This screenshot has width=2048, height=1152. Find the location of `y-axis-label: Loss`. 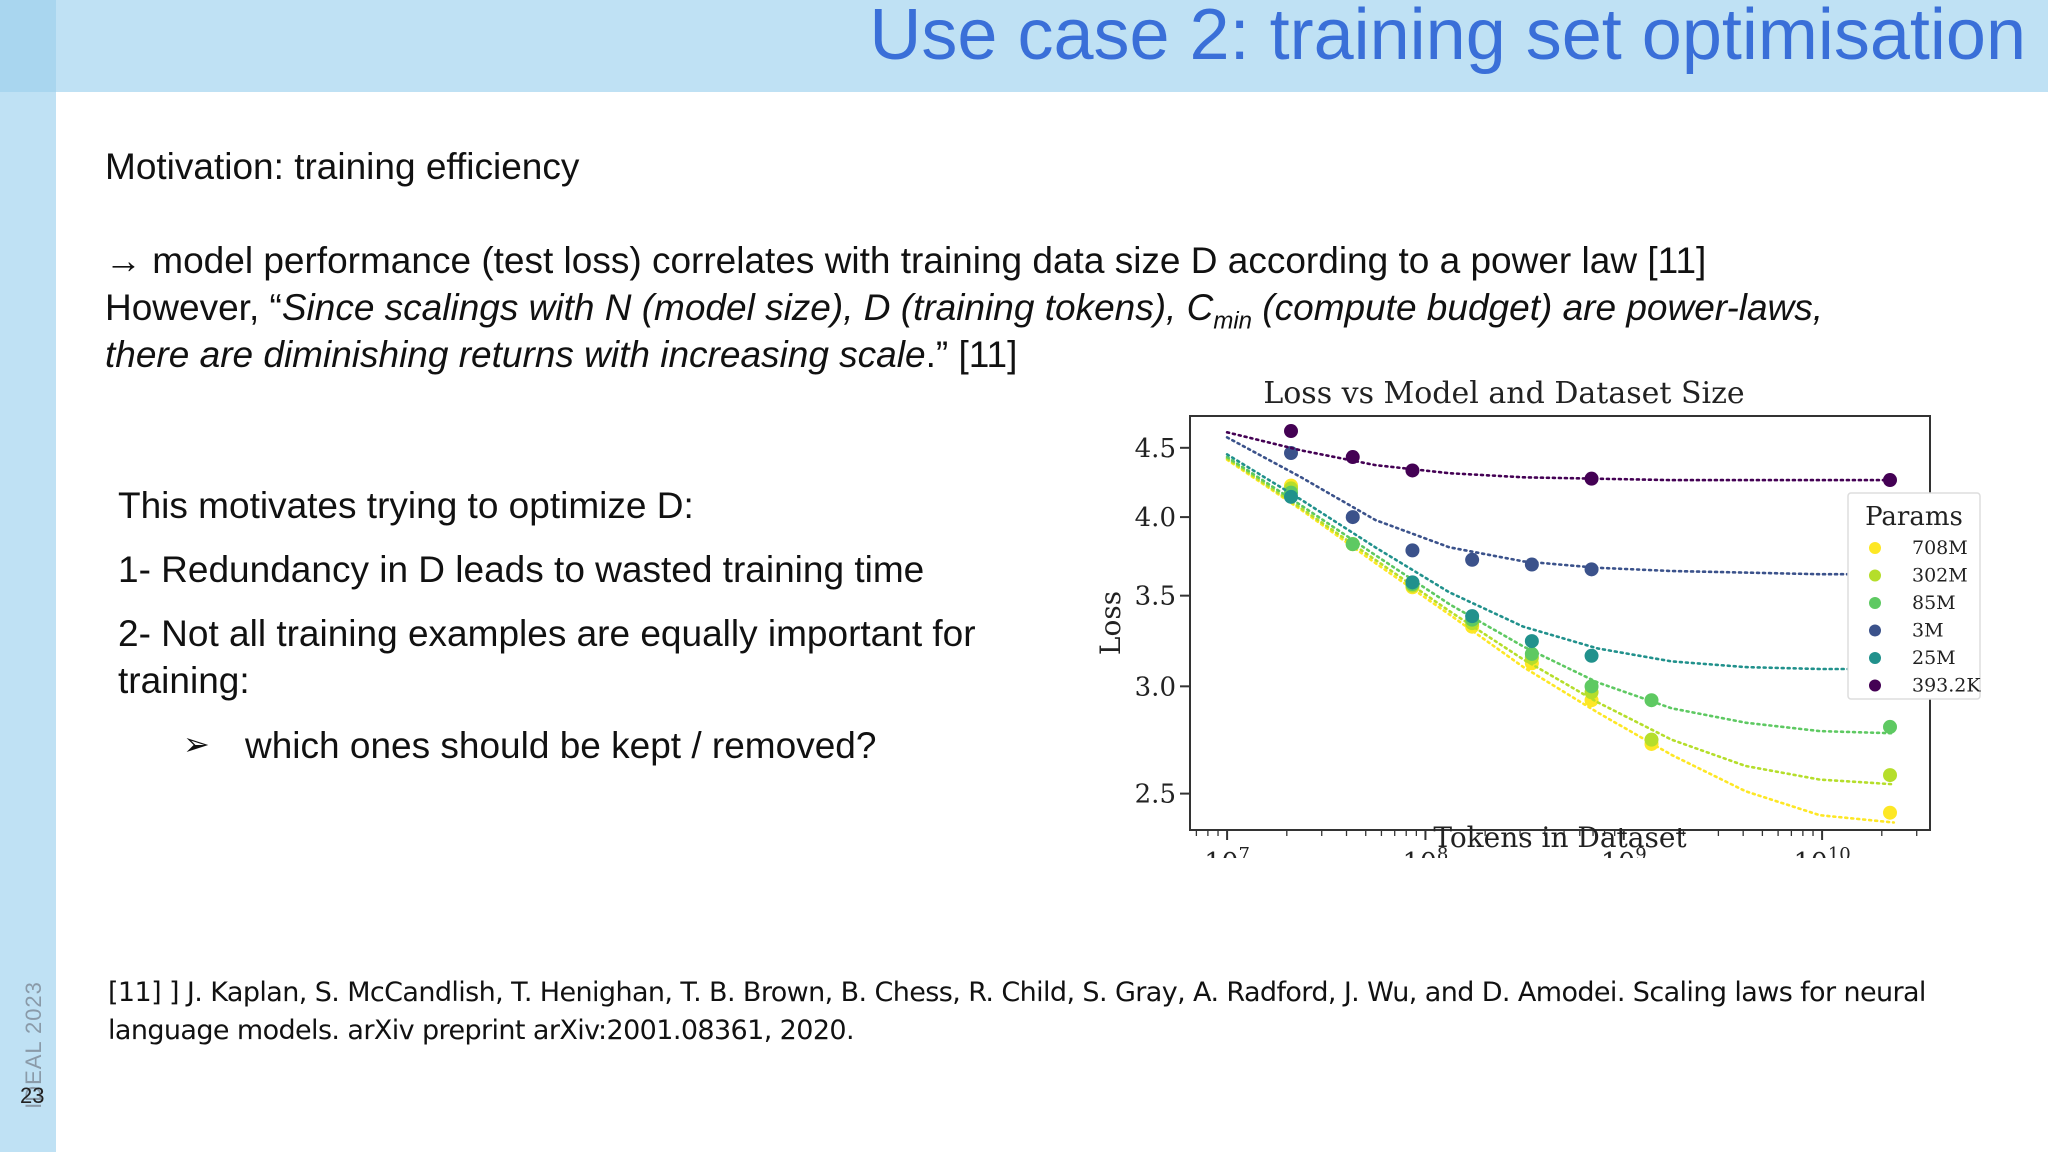

y-axis-label: Loss is located at coordinates (1110, 623).